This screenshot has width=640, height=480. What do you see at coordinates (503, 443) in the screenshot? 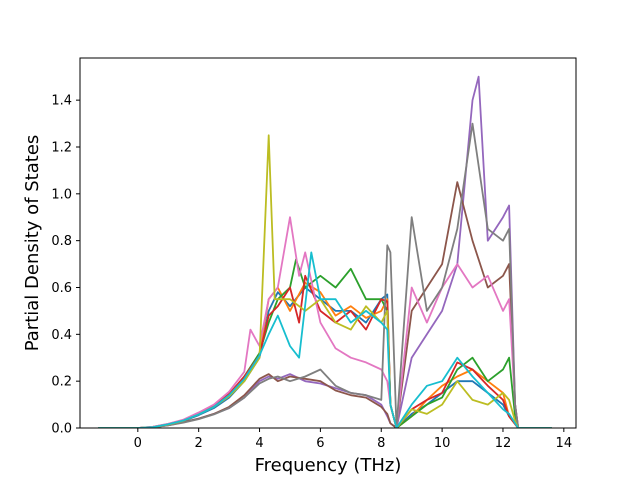
I see `x-tick-label: 12` at bounding box center [503, 443].